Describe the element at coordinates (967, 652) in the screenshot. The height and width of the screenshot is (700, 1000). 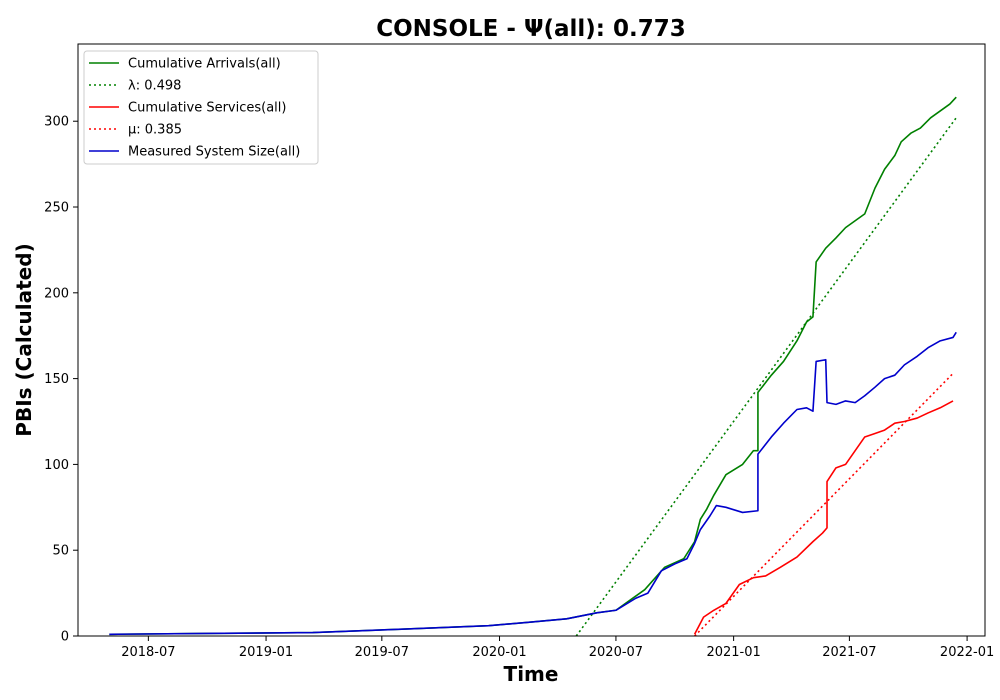
I see `x-tick-label: 2022-01` at that location.